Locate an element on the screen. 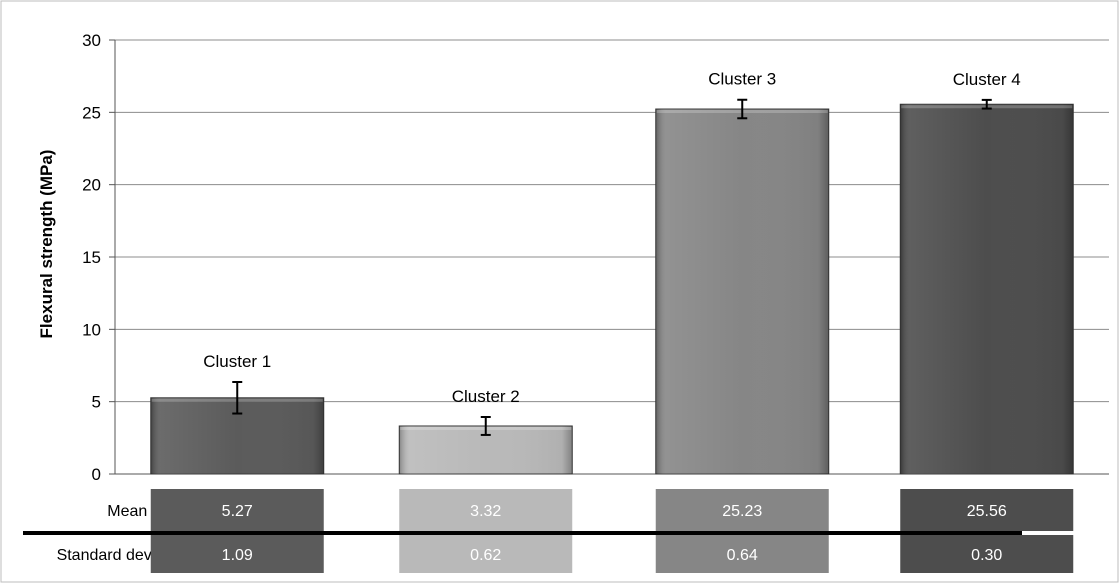 The image size is (1119, 588). y-tick-label: 20 is located at coordinates (91, 185).